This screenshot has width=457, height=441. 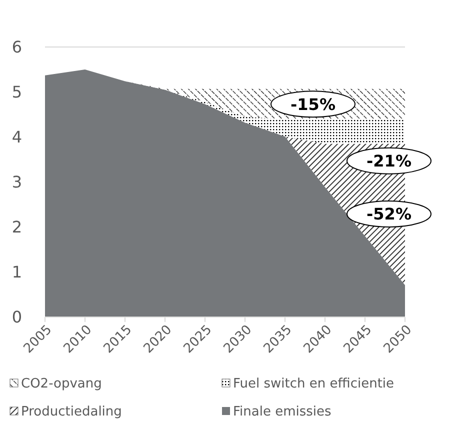 What do you see at coordinates (282, 412) in the screenshot?
I see `legend-label: Finale emissies` at bounding box center [282, 412].